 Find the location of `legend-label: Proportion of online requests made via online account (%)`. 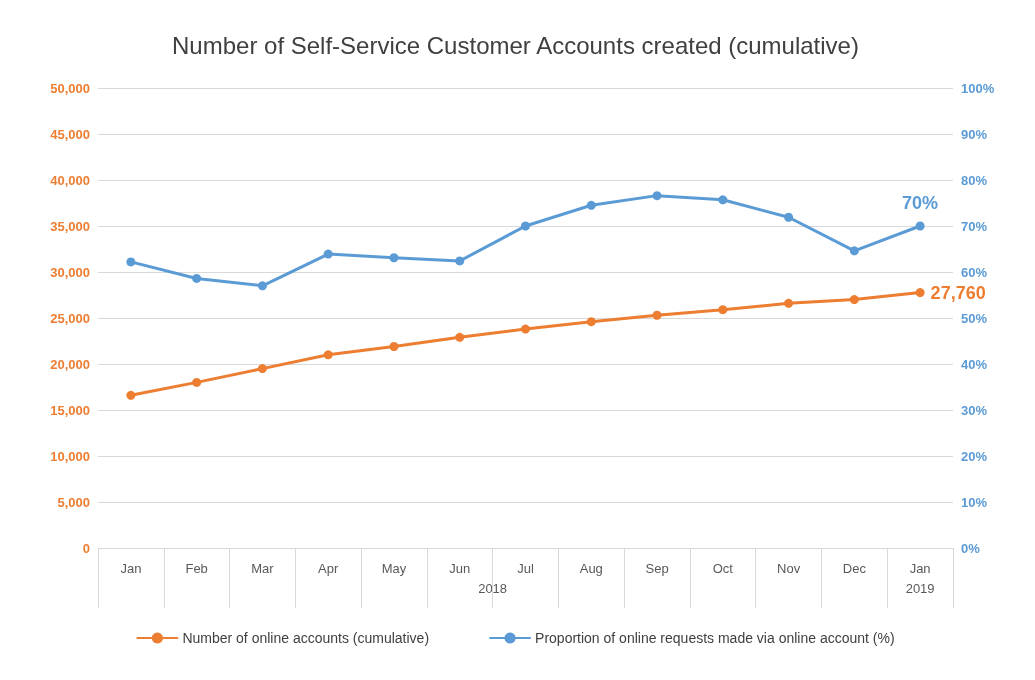

legend-label: Proportion of online requests made via online account (%) is located at coordinates (715, 638).